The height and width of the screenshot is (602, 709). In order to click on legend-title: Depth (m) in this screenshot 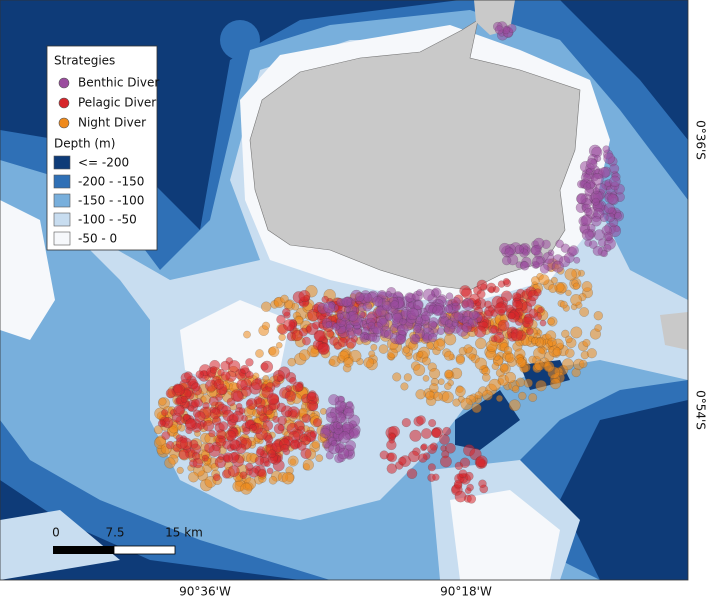, I will do `click(84, 144)`.